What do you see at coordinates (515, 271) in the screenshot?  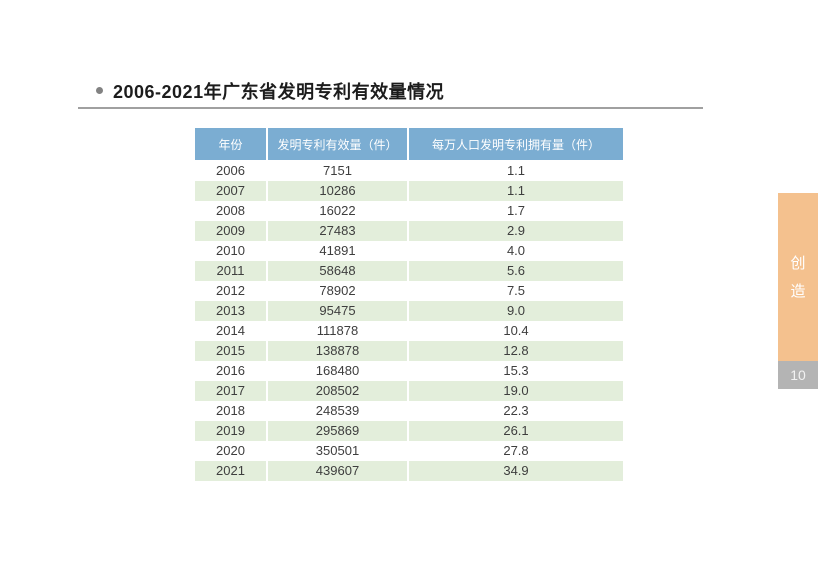 I see `table-cell: 5.6` at bounding box center [515, 271].